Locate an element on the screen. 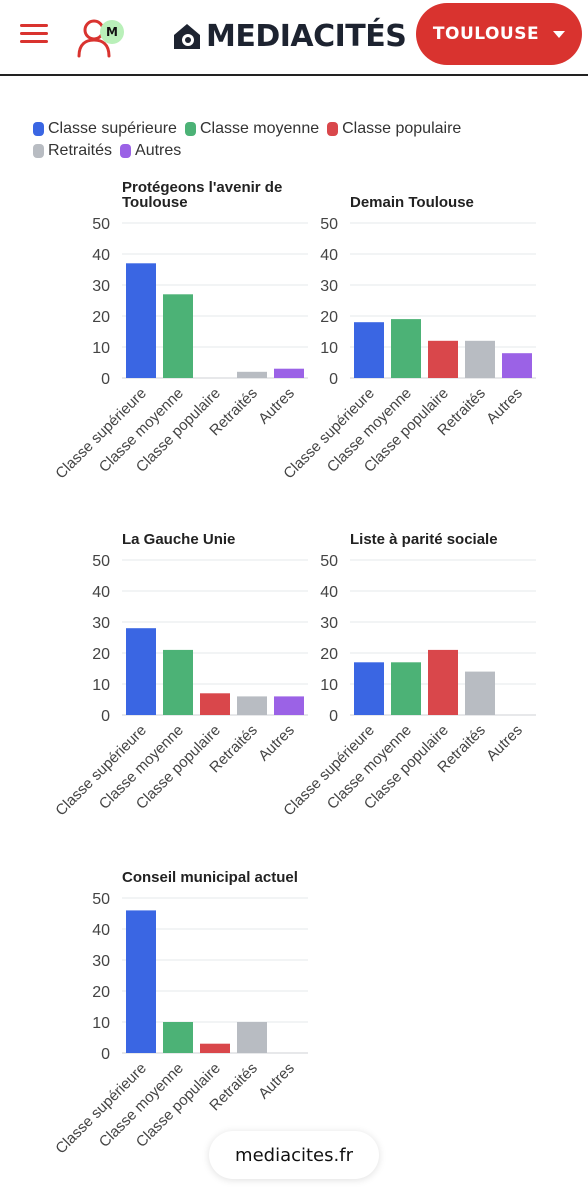 Image resolution: width=588 pixels, height=1200 pixels. chart-title: Protégeons l'avenir de is located at coordinates (202, 187).